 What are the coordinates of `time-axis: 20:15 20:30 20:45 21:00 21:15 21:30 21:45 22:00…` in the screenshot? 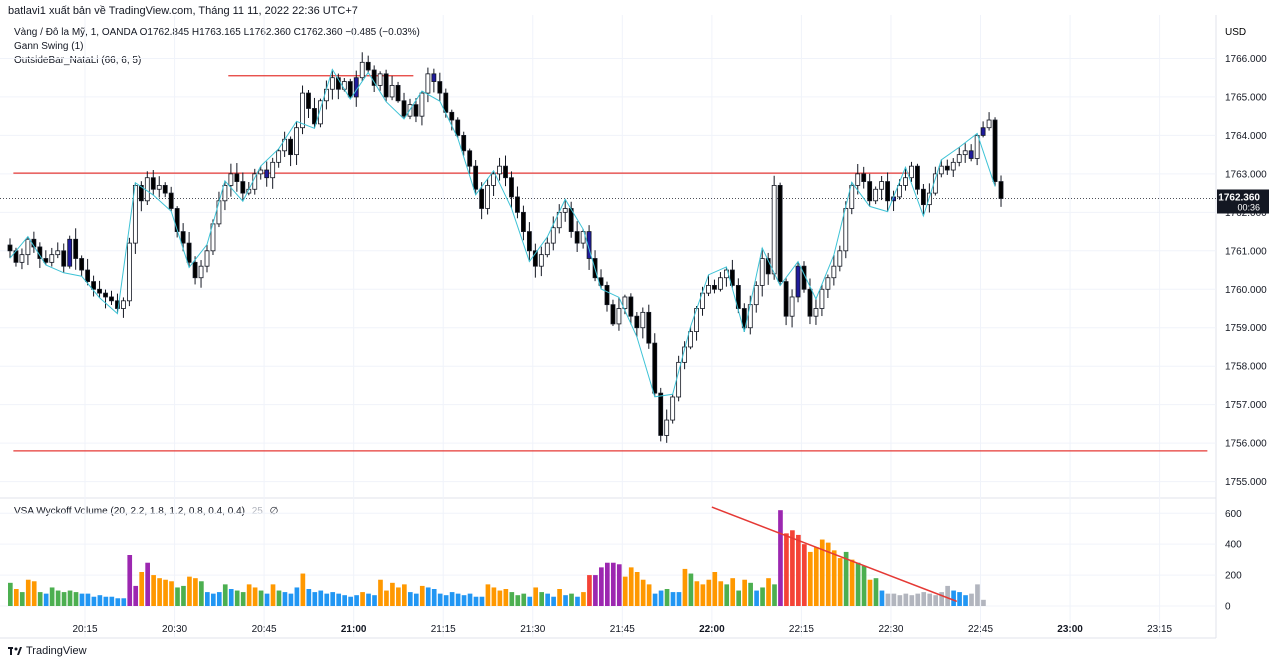 It's located at (622, 629).